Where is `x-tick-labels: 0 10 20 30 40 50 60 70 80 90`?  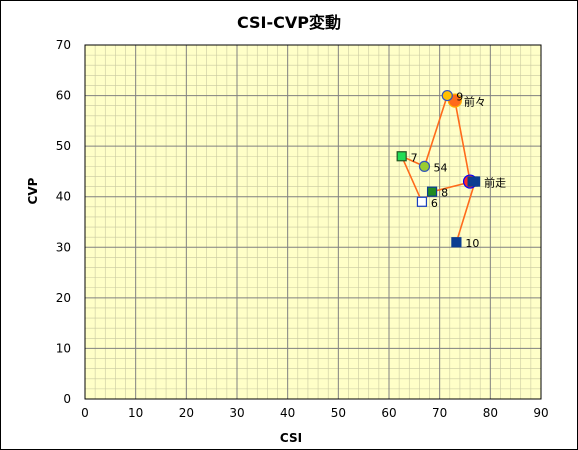 x-tick-labels: 0 10 20 30 40 50 60 70 80 90 is located at coordinates (314, 413).